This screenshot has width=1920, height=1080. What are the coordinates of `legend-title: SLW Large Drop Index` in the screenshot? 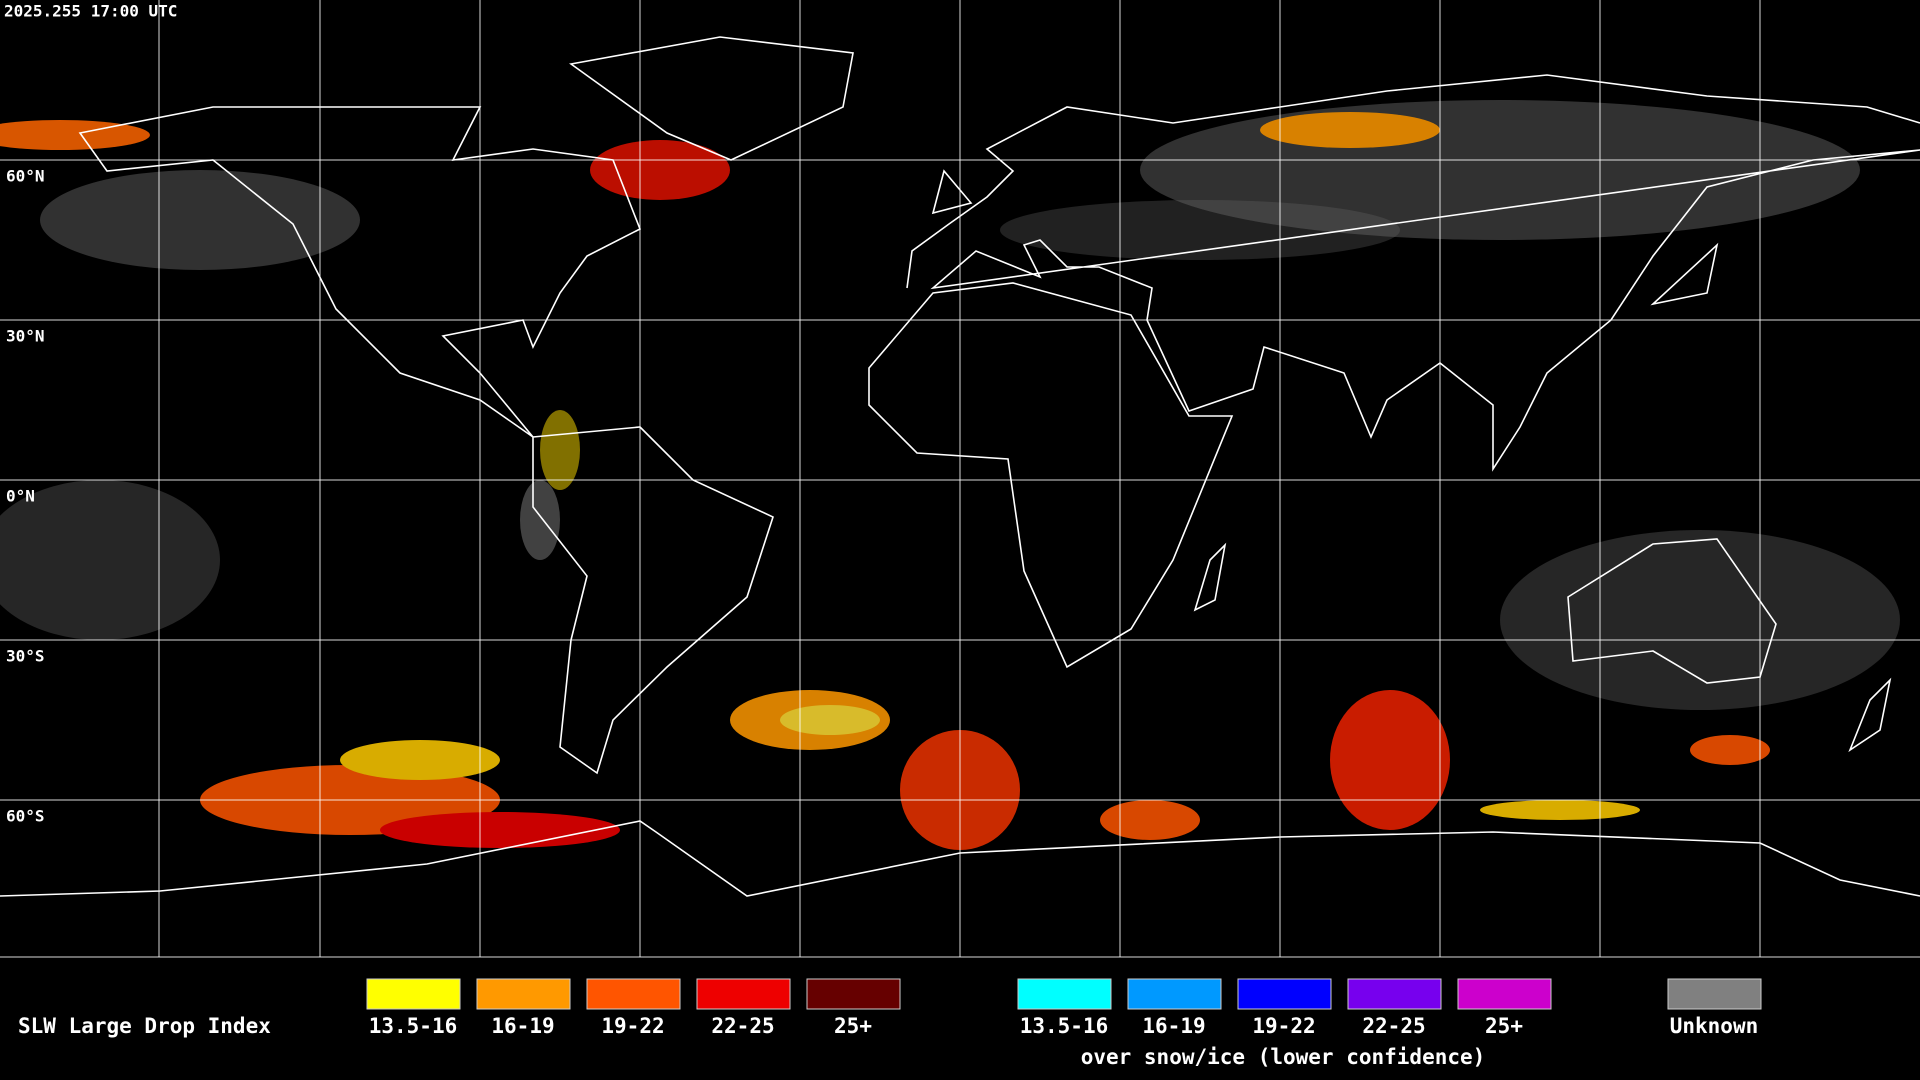 It's located at (144, 1026).